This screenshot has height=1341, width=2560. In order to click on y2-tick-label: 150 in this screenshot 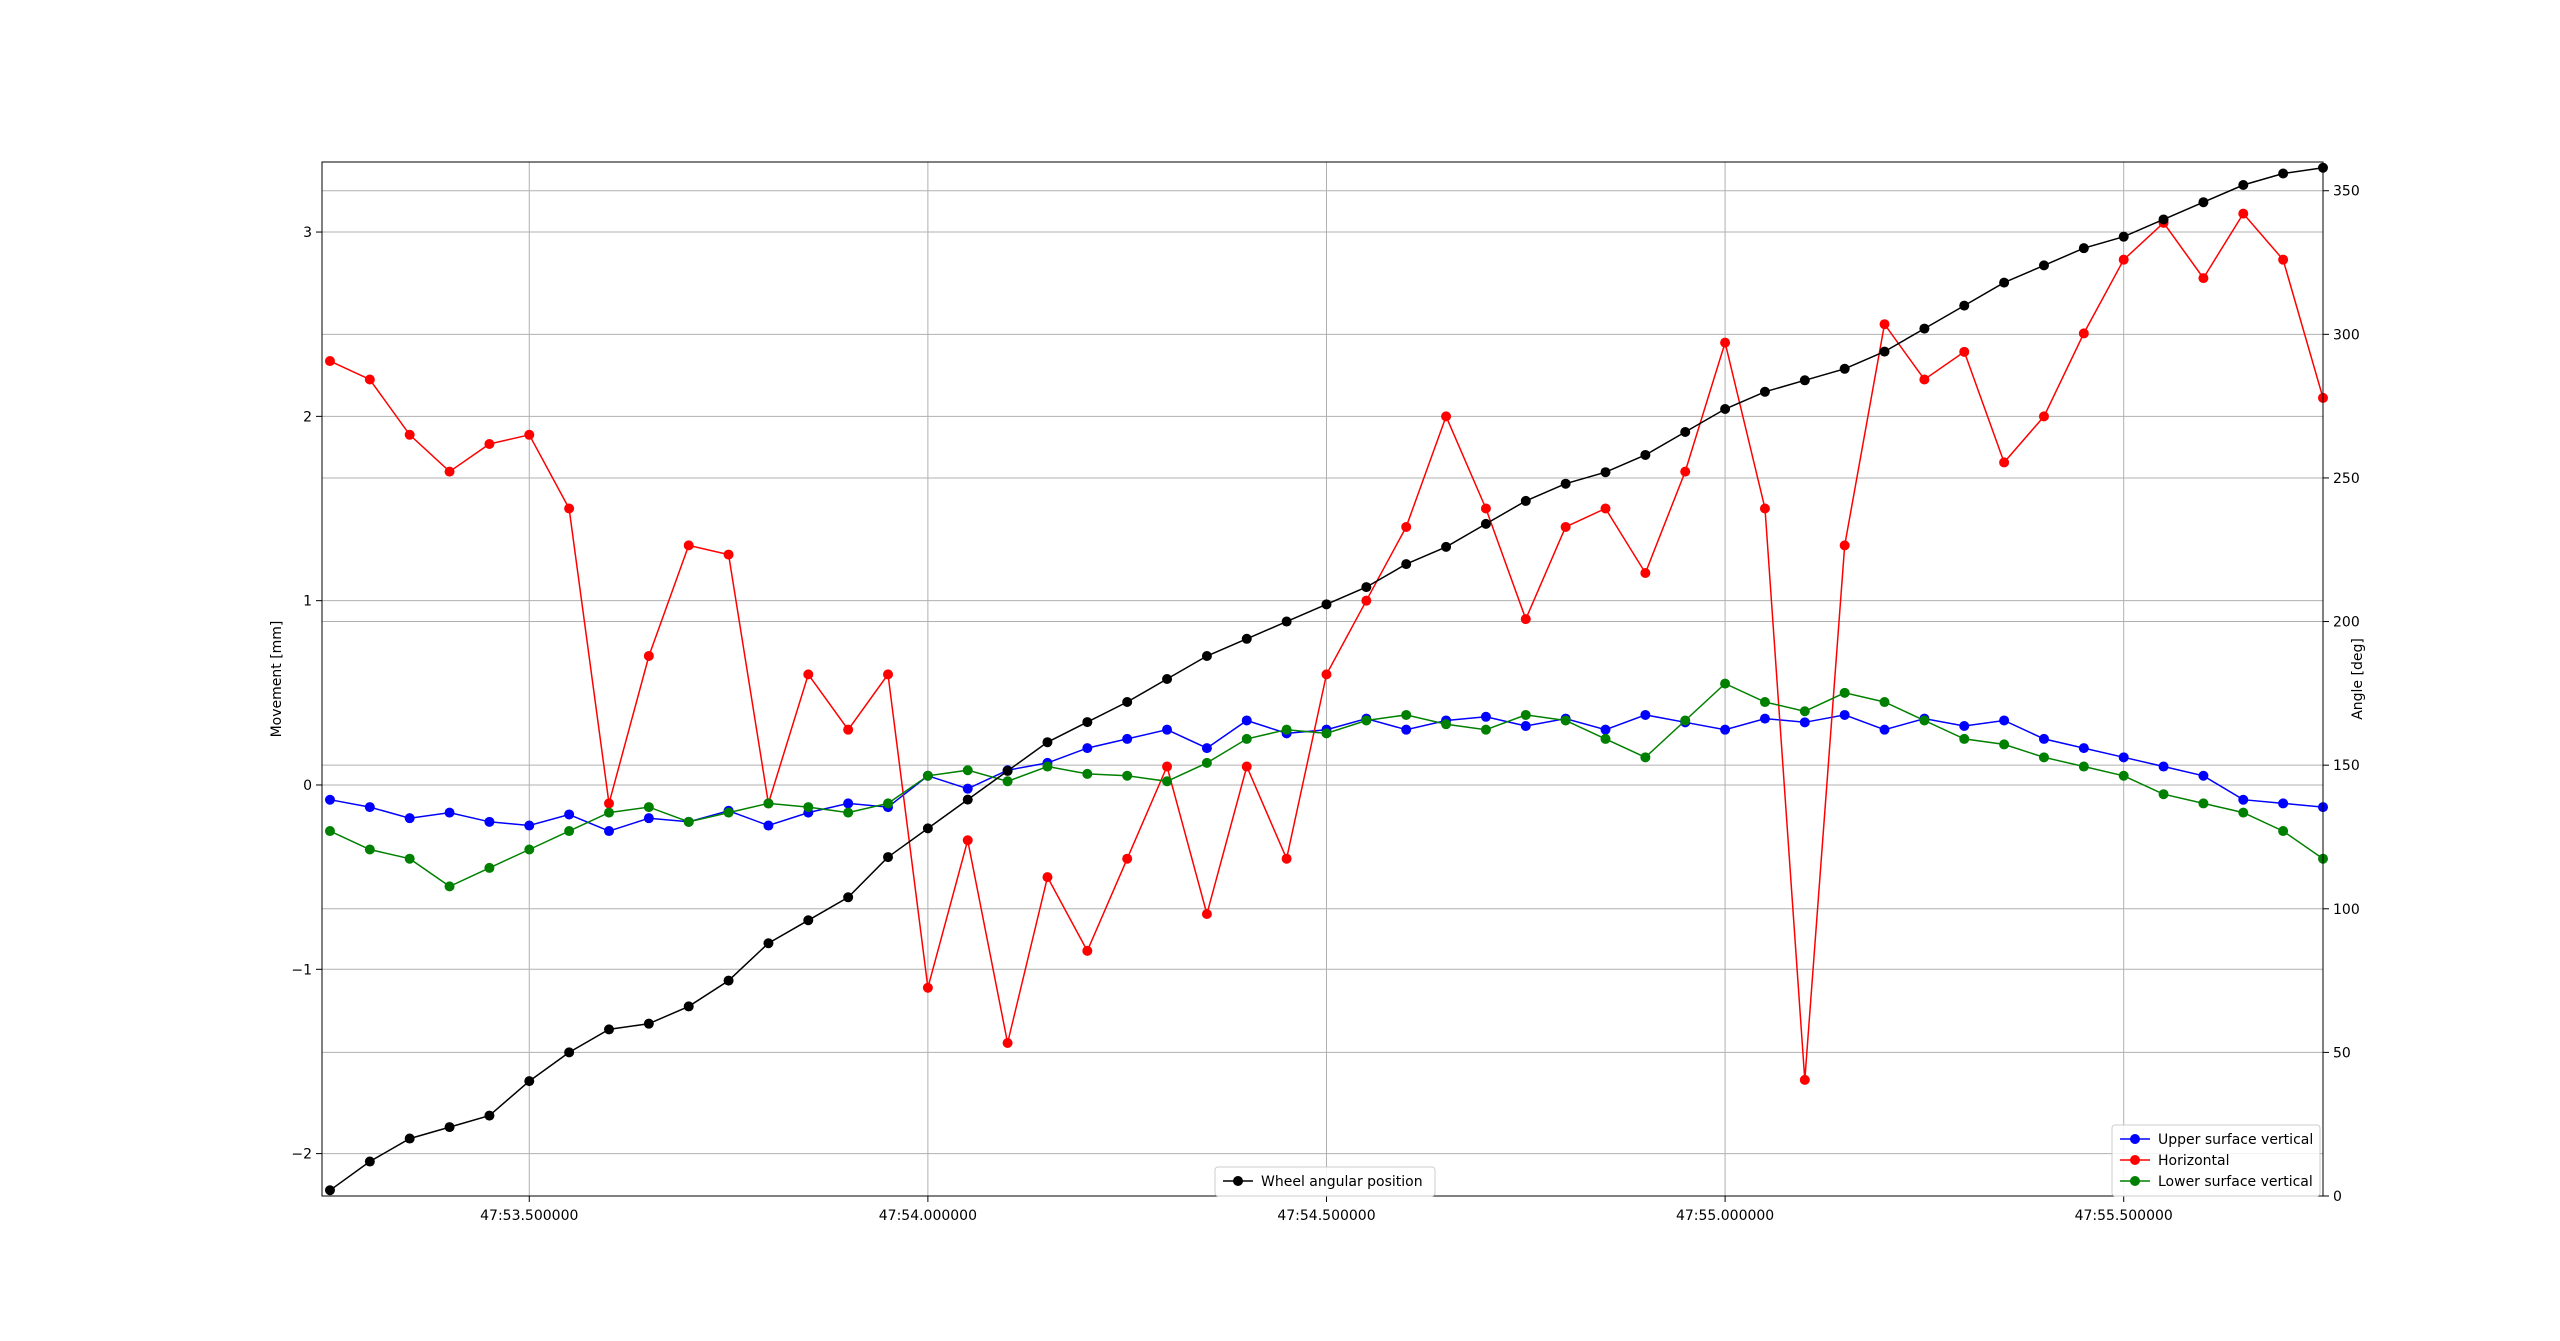, I will do `click(2346, 766)`.